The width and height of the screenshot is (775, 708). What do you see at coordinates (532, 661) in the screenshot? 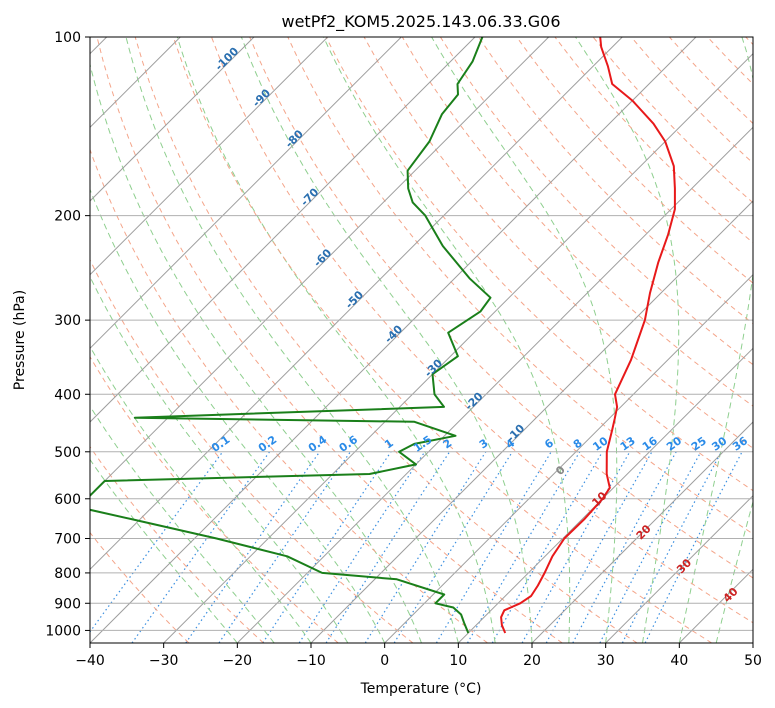
I see `x-tick-label: 20` at bounding box center [532, 661].